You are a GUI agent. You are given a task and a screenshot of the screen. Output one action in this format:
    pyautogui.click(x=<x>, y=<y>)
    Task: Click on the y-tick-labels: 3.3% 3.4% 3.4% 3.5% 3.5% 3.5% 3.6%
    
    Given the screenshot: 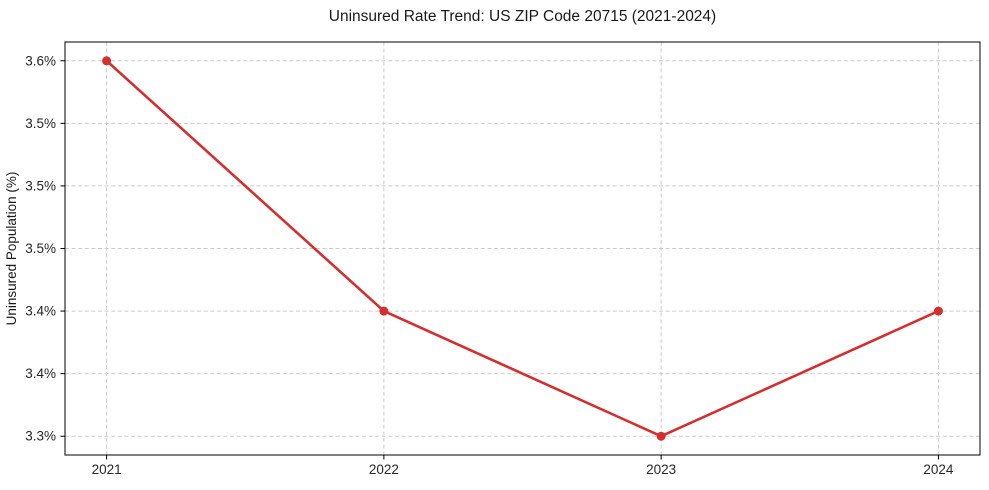 What is the action you would take?
    pyautogui.click(x=40, y=248)
    